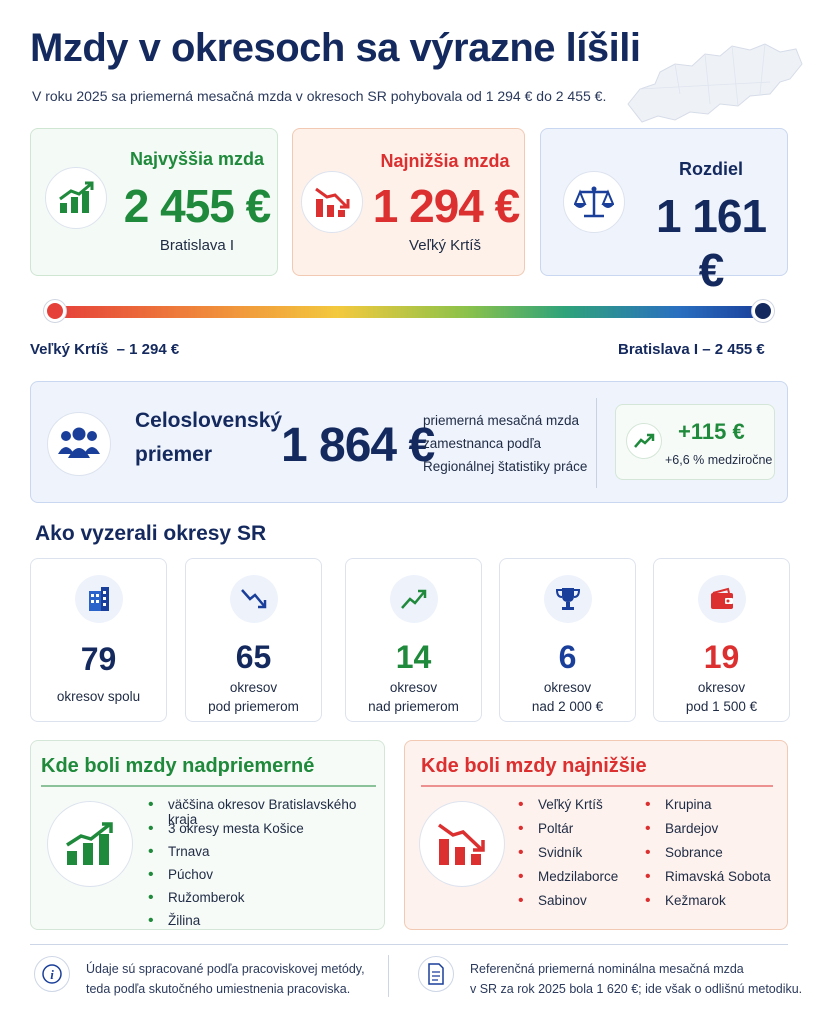  I want to click on stat-card-below-average: 65 okresov pod priemerom, so click(253, 640).